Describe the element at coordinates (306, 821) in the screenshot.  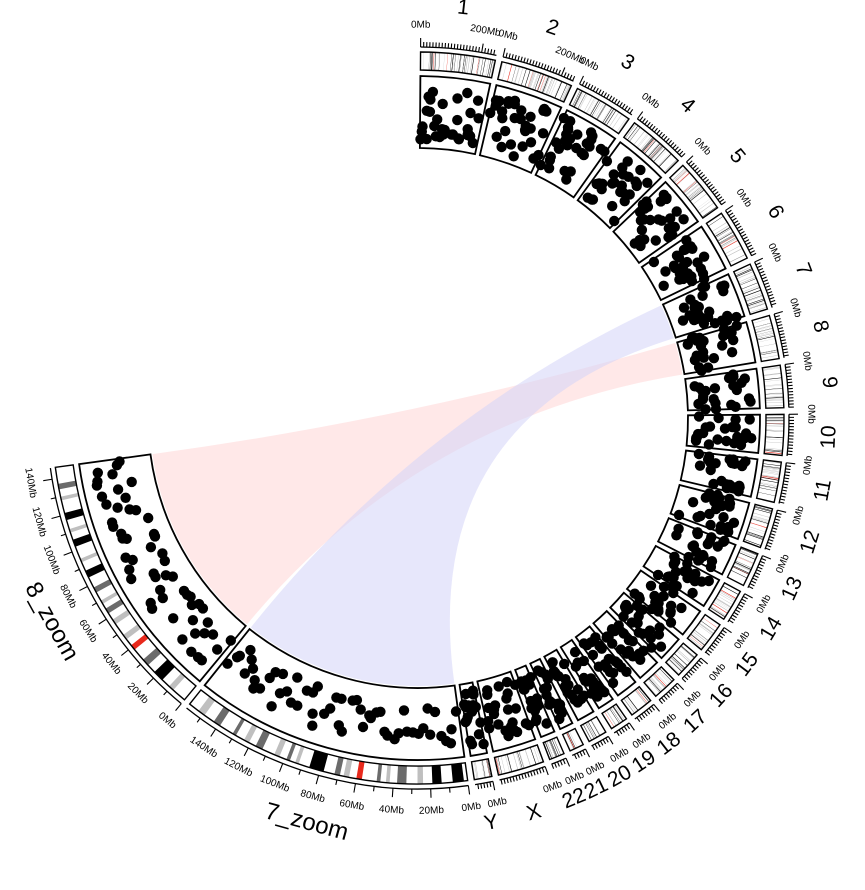
I see `sector-name-7_zoom: 7_zoom` at that location.